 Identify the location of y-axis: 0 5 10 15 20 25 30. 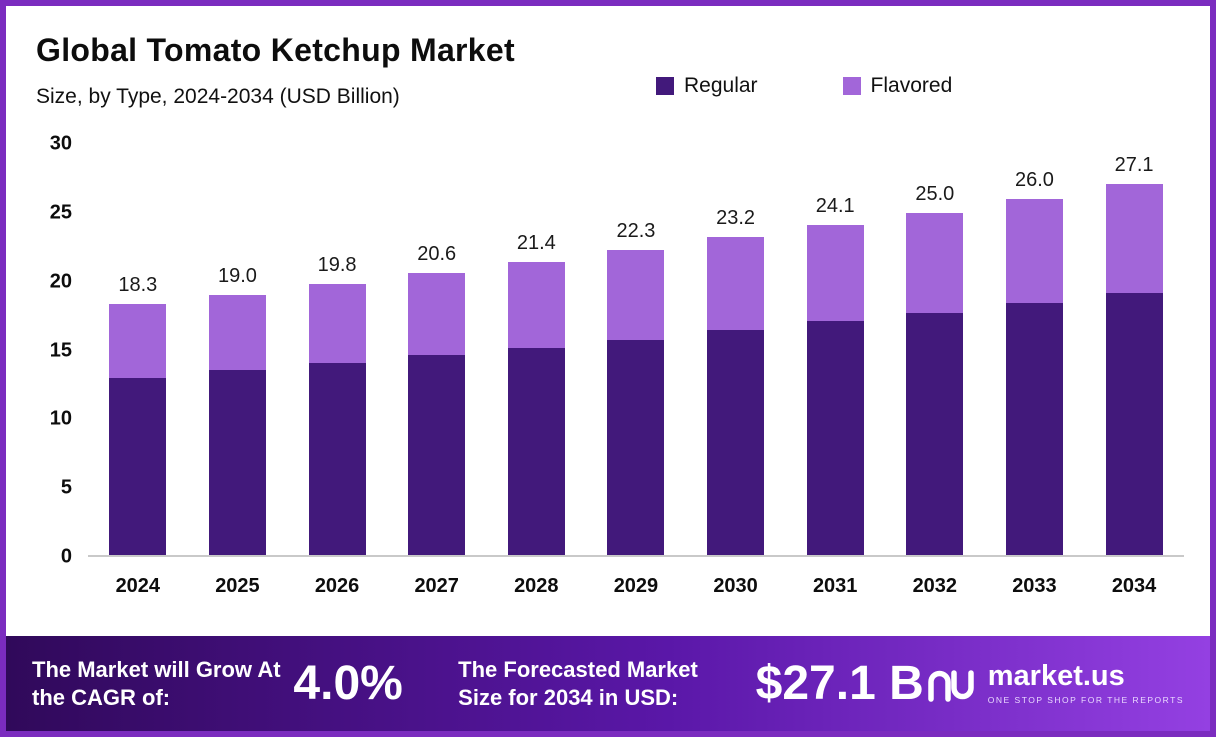
(60, 350).